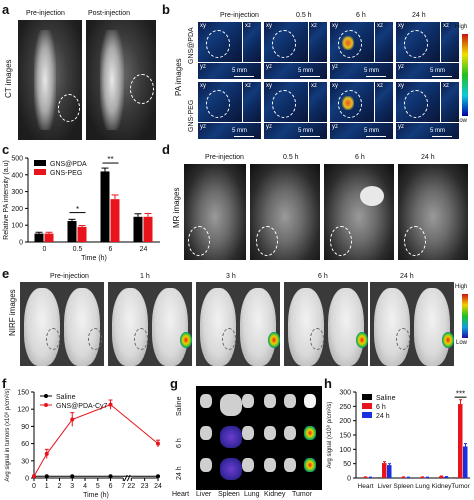 The height and width of the screenshot is (500, 474). I want to click on y-tick-label: 30, so click(25, 461).